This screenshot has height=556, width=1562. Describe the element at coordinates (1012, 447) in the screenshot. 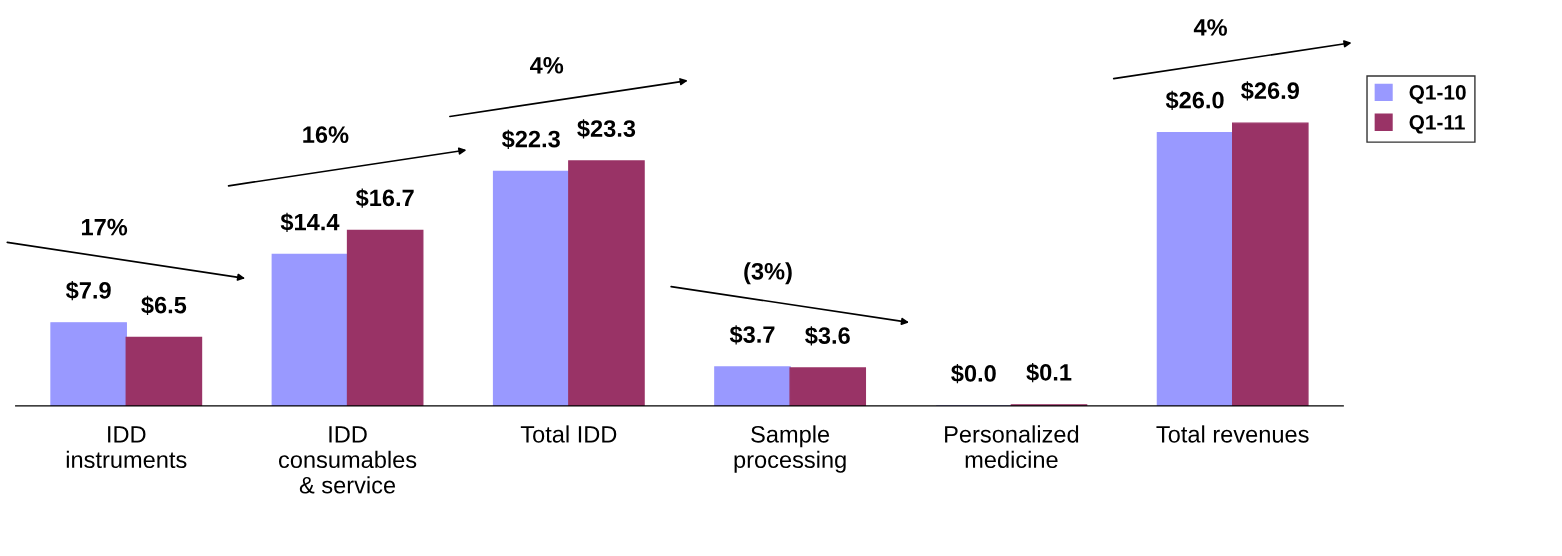

I see `x-tick-label: Personalized medicine` at that location.